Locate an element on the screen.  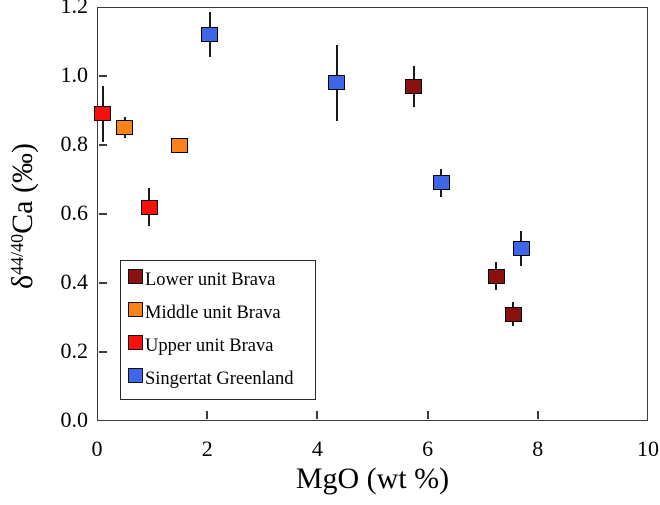
x-tick-label: 6 is located at coordinates (428, 448).